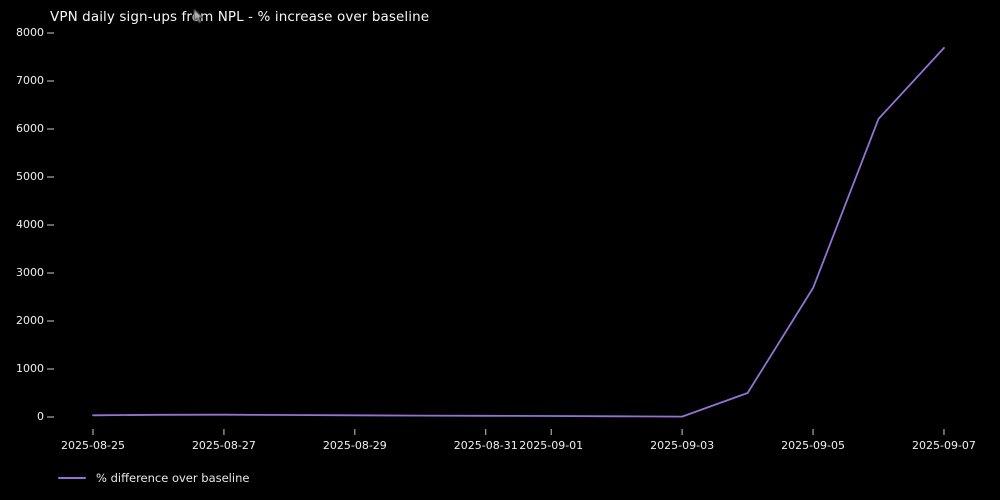  What do you see at coordinates (40, 416) in the screenshot?
I see `y-tick-label: 0` at bounding box center [40, 416].